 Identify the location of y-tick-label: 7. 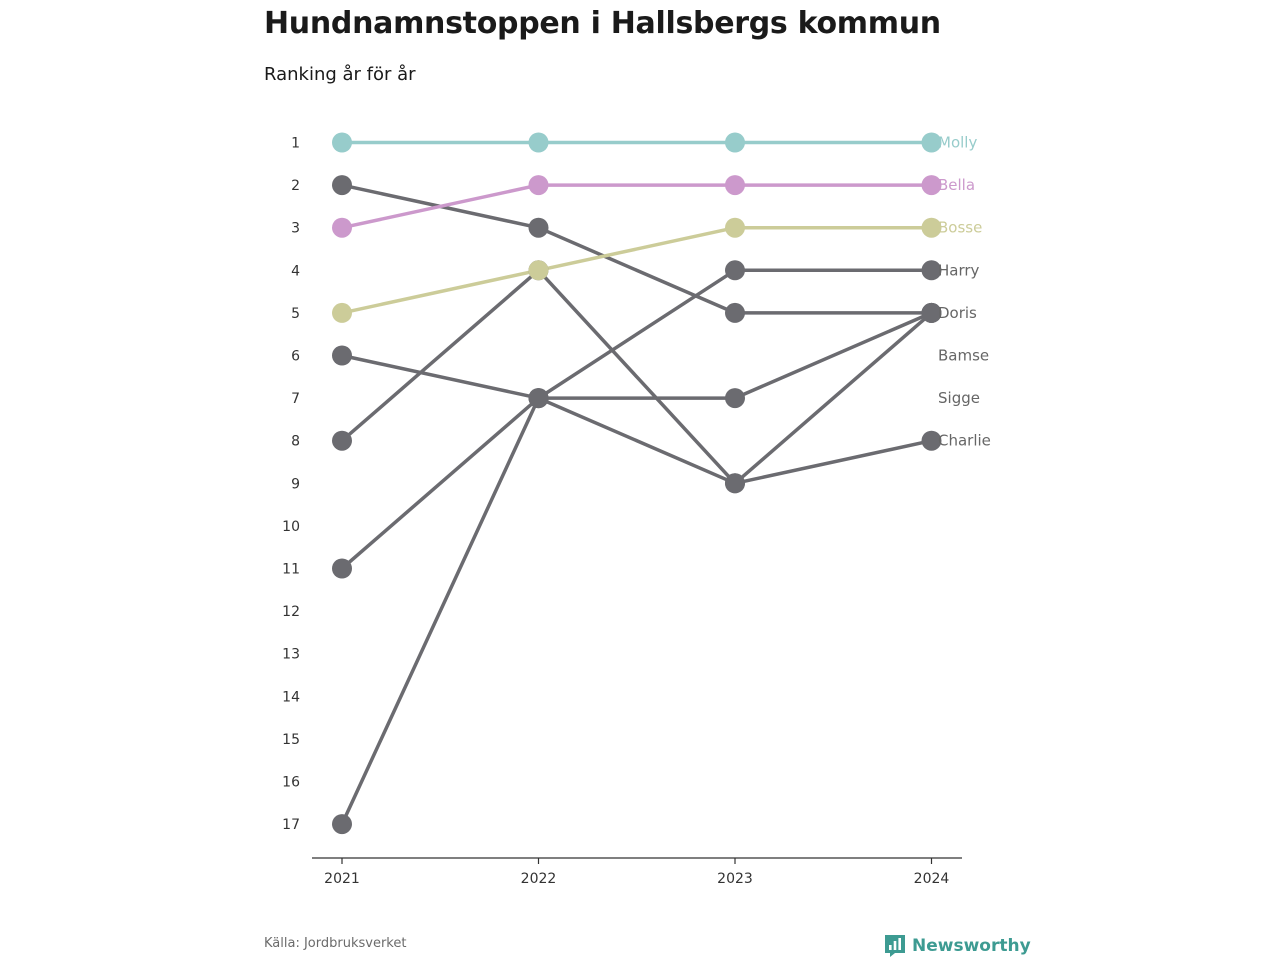
(295, 399).